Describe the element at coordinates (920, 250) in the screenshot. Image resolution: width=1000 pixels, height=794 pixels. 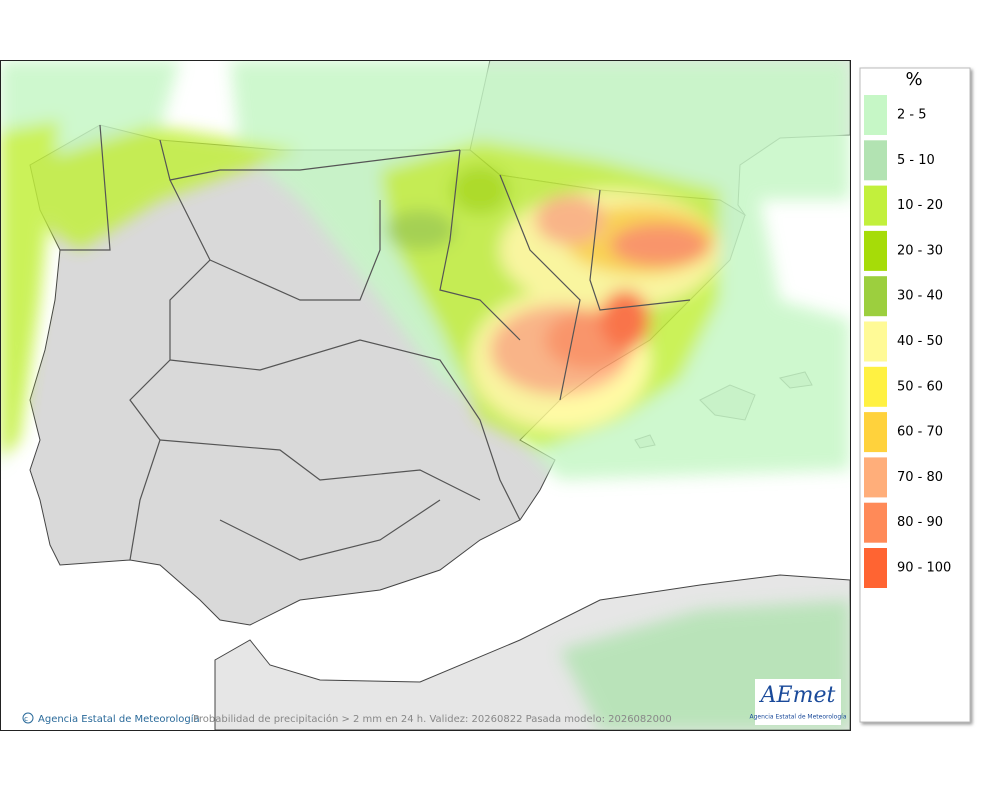
I see `legend-label: 20 - 30` at that location.